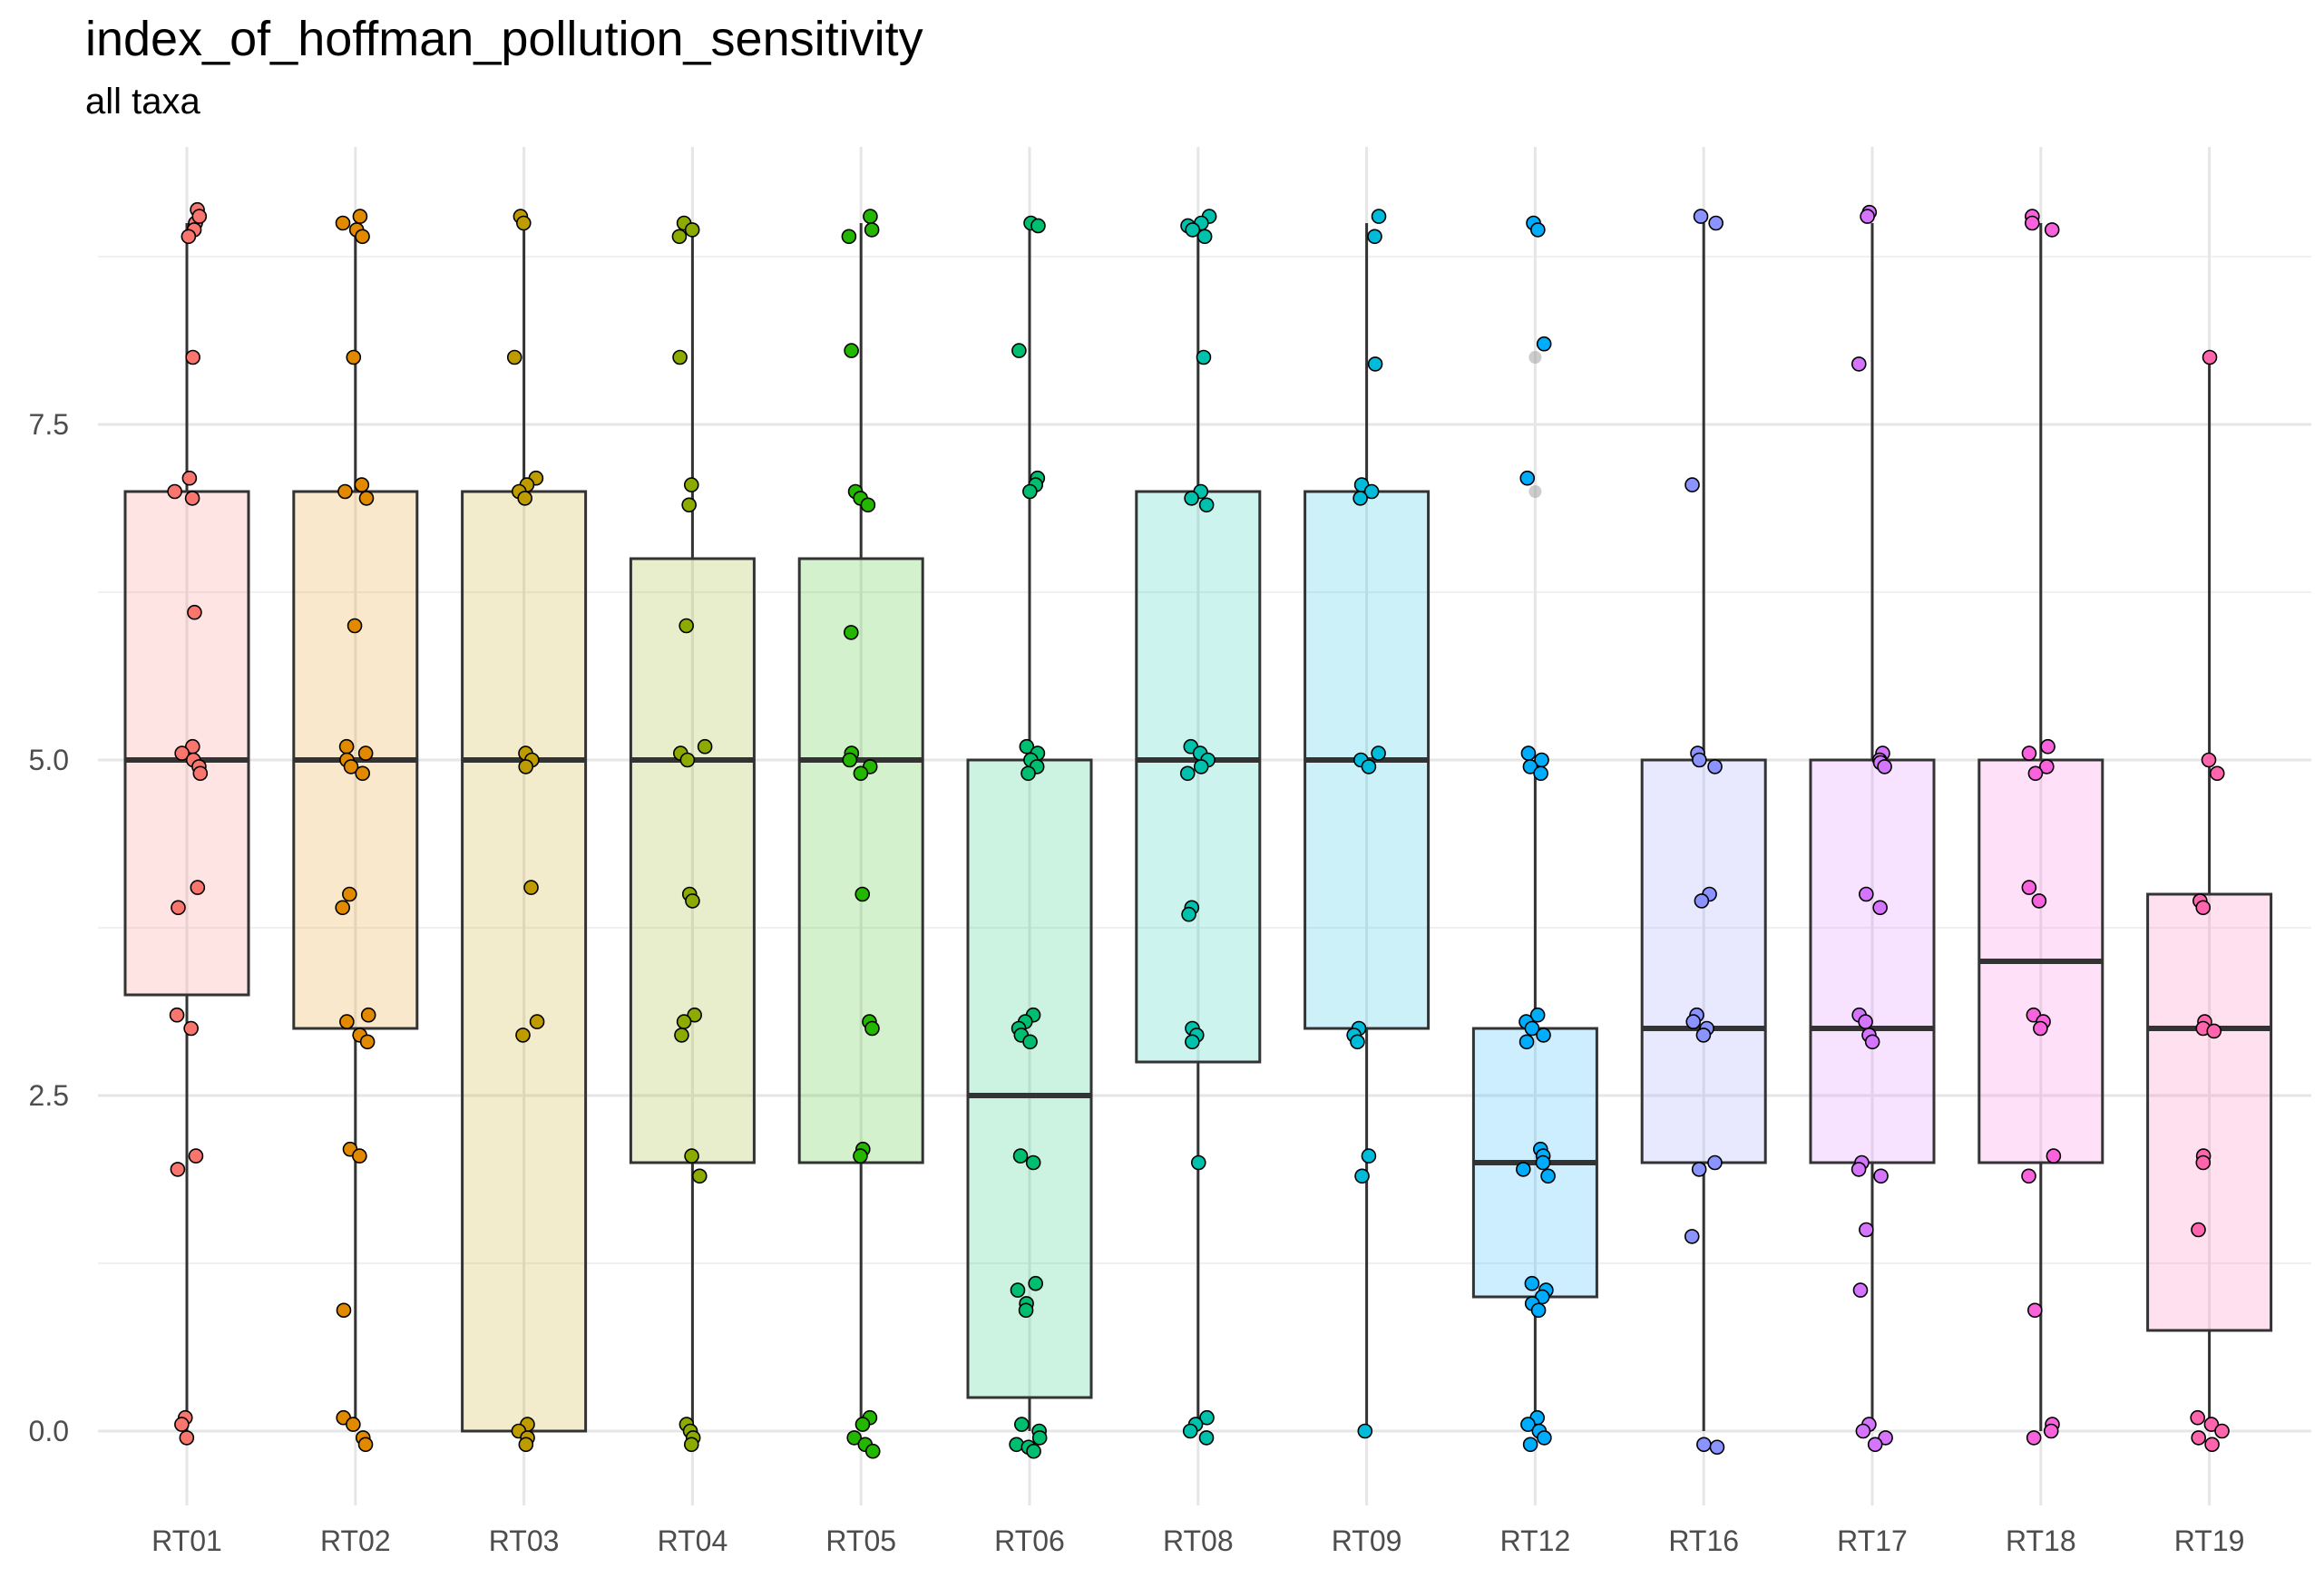  What do you see at coordinates (1703, 961) in the screenshot?
I see `box-rt16` at bounding box center [1703, 961].